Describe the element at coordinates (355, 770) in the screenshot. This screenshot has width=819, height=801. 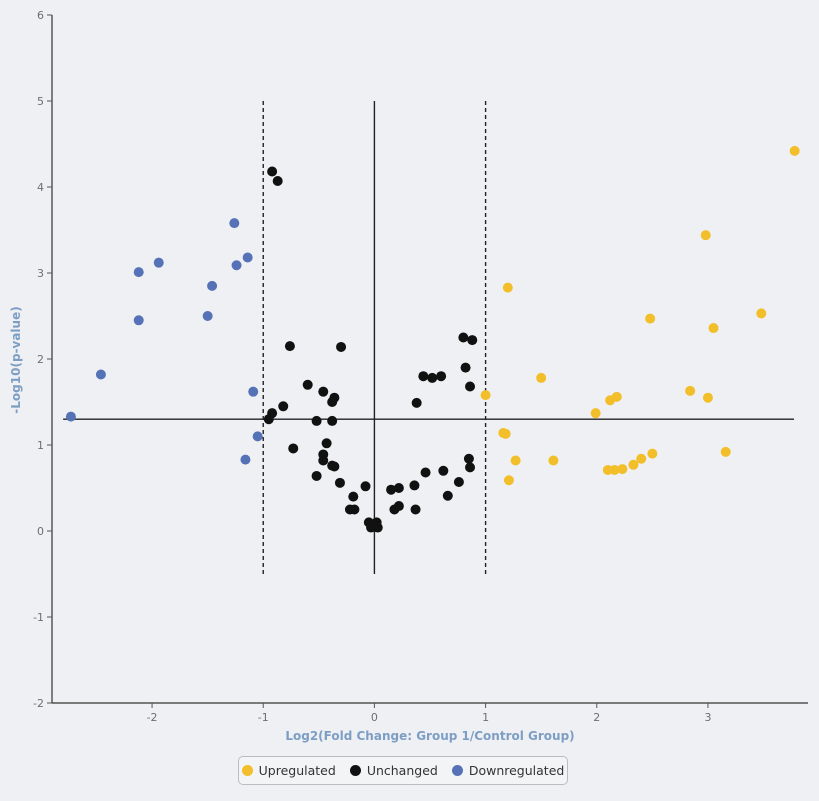
I see `unchanged-swatch-icon` at that location.